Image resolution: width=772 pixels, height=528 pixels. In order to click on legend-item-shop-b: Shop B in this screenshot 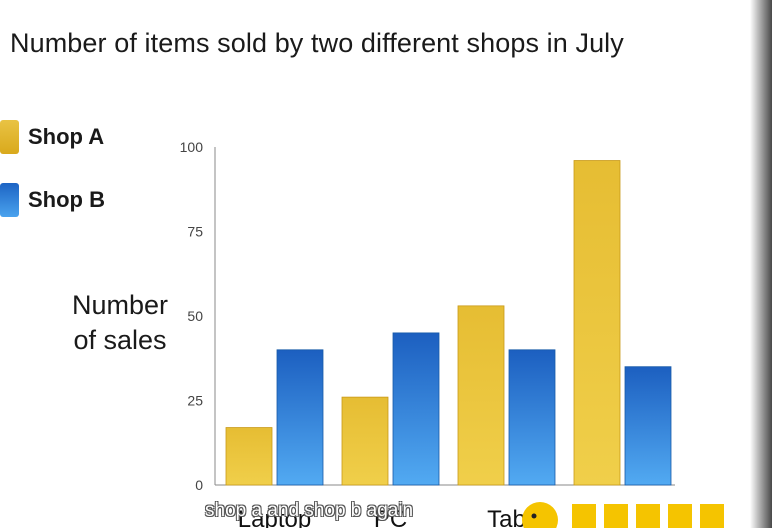, I will do `click(52, 200)`.